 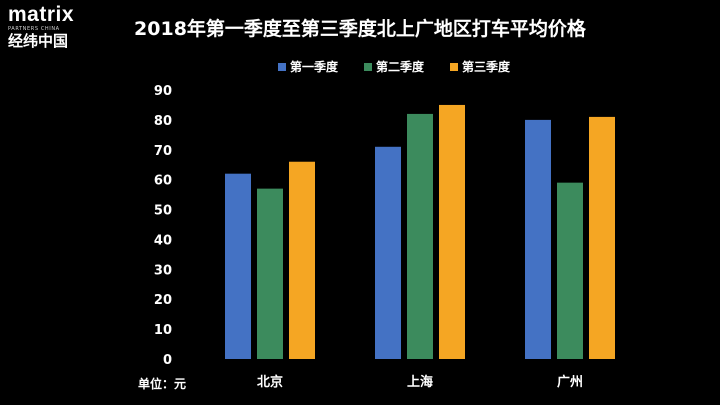 What do you see at coordinates (167, 360) in the screenshot?
I see `y-tick-label: 0` at bounding box center [167, 360].